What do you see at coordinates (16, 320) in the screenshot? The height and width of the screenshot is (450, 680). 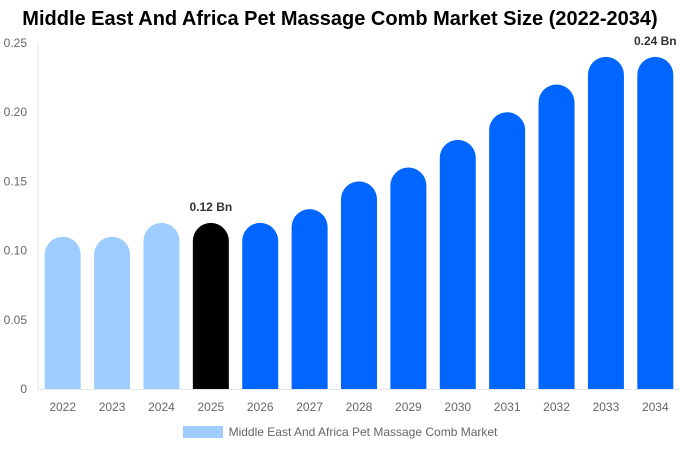 I see `y-tick-label: 0.05` at bounding box center [16, 320].